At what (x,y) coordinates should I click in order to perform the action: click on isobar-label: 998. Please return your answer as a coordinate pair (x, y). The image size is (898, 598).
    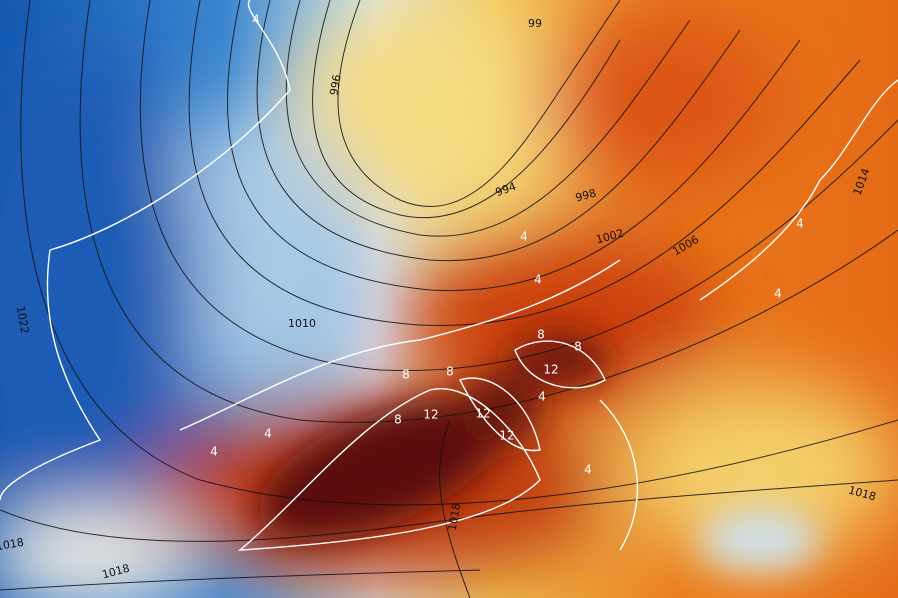
    Looking at the image, I should click on (586, 196).